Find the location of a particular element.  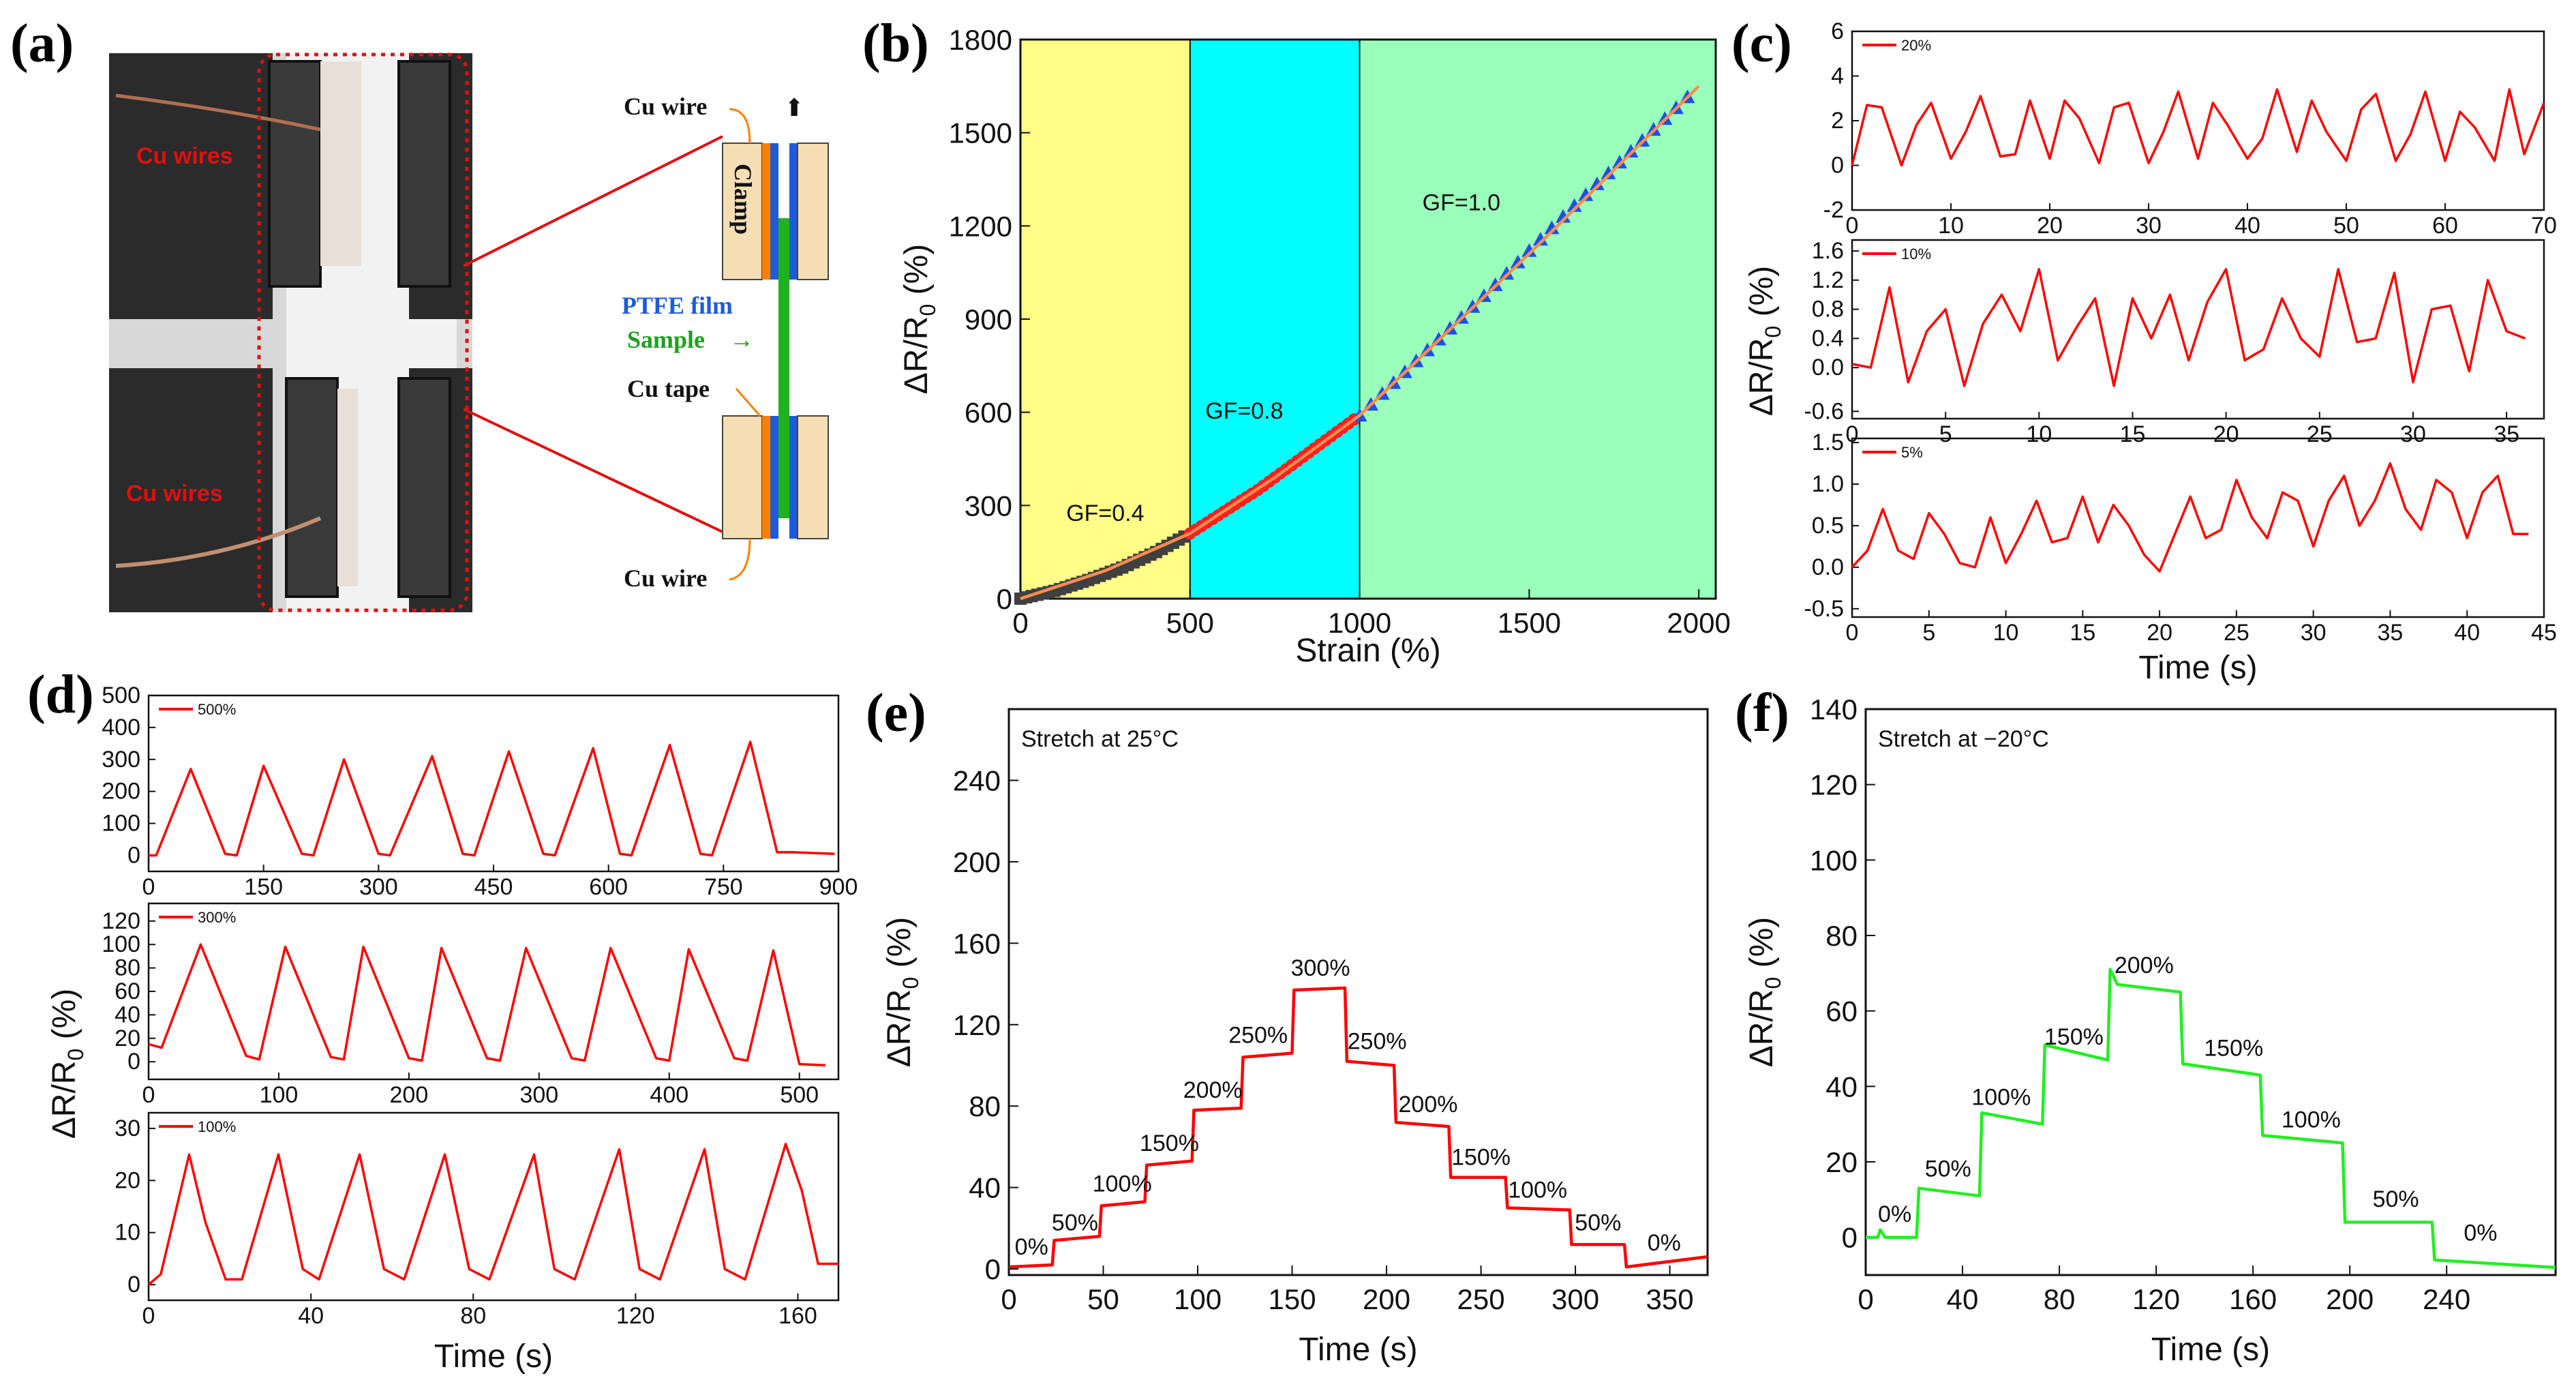

panel-label-f: (f) is located at coordinates (1762, 713).